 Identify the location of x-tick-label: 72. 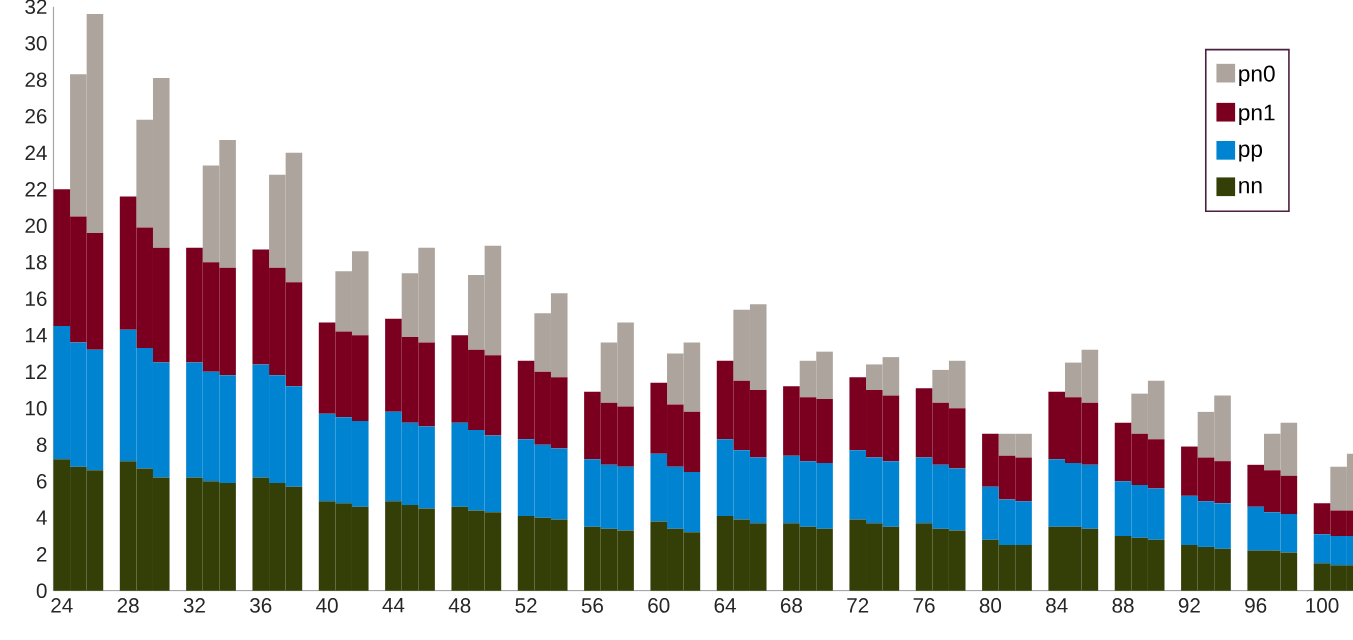
(858, 605).